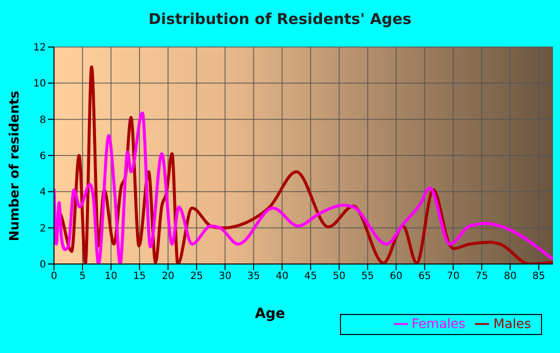 This screenshot has height=353, width=560. What do you see at coordinates (439, 324) in the screenshot?
I see `legend-label: Females` at bounding box center [439, 324].